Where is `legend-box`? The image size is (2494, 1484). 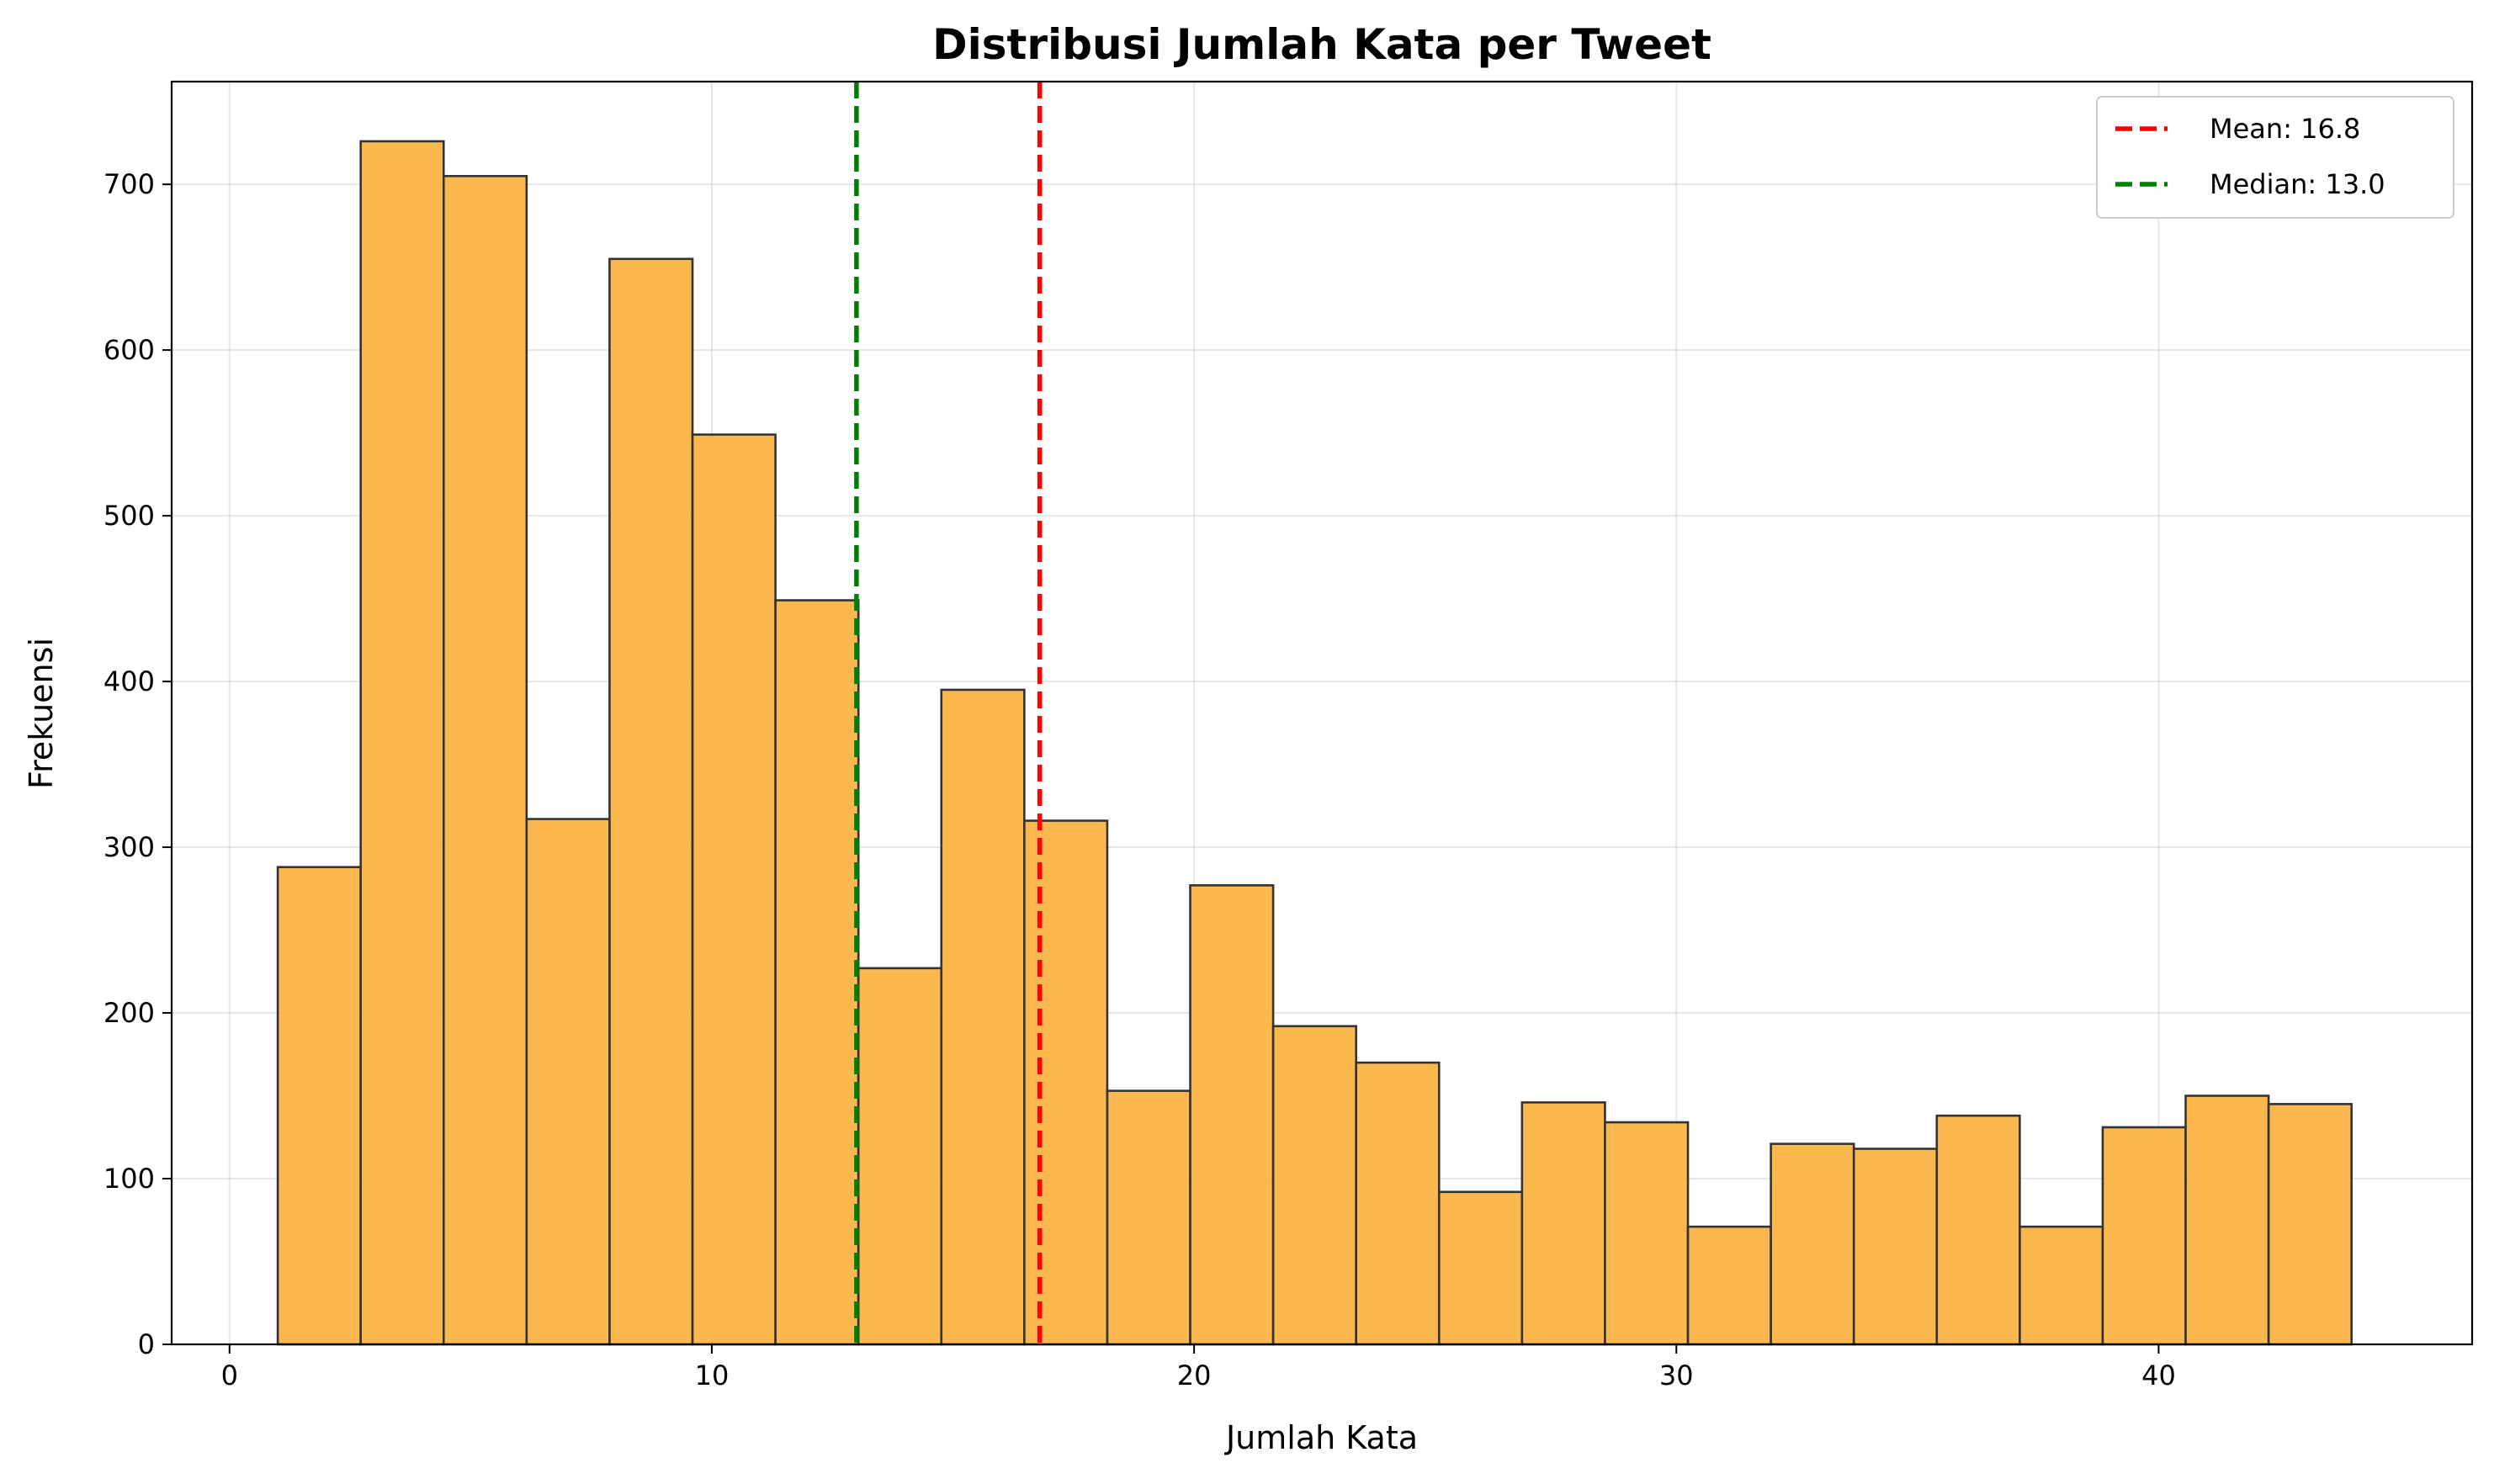
legend-box is located at coordinates (2275, 157).